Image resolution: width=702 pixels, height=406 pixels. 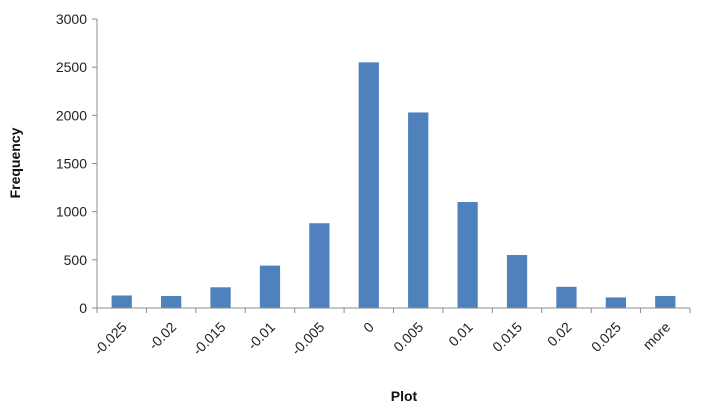 What do you see at coordinates (71, 212) in the screenshot?
I see `y-tick-label: 1000` at bounding box center [71, 212].